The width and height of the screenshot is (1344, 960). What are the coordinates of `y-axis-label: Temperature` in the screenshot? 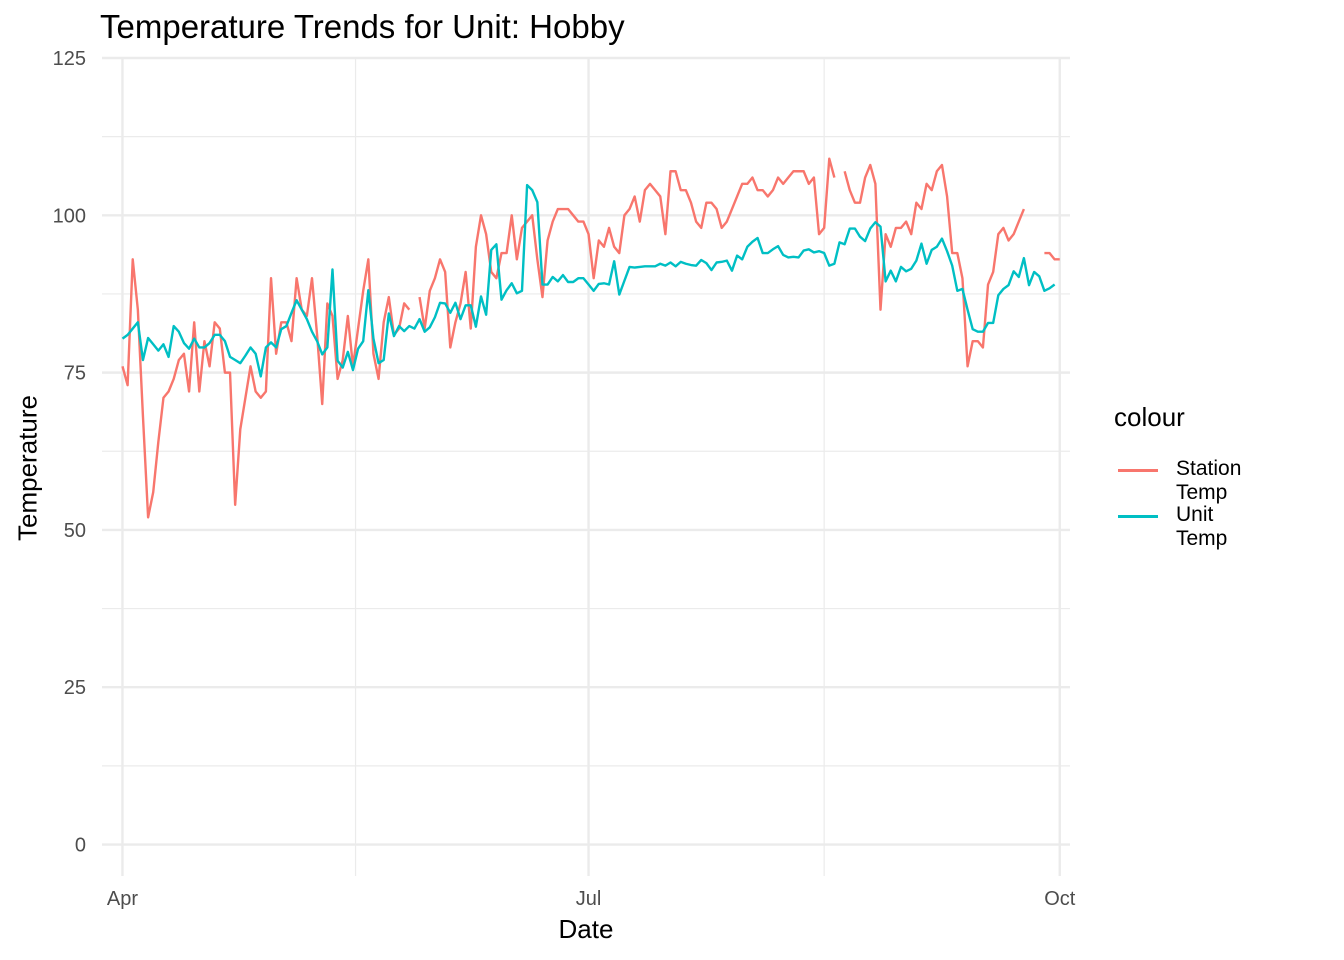 It's located at (27, 468).